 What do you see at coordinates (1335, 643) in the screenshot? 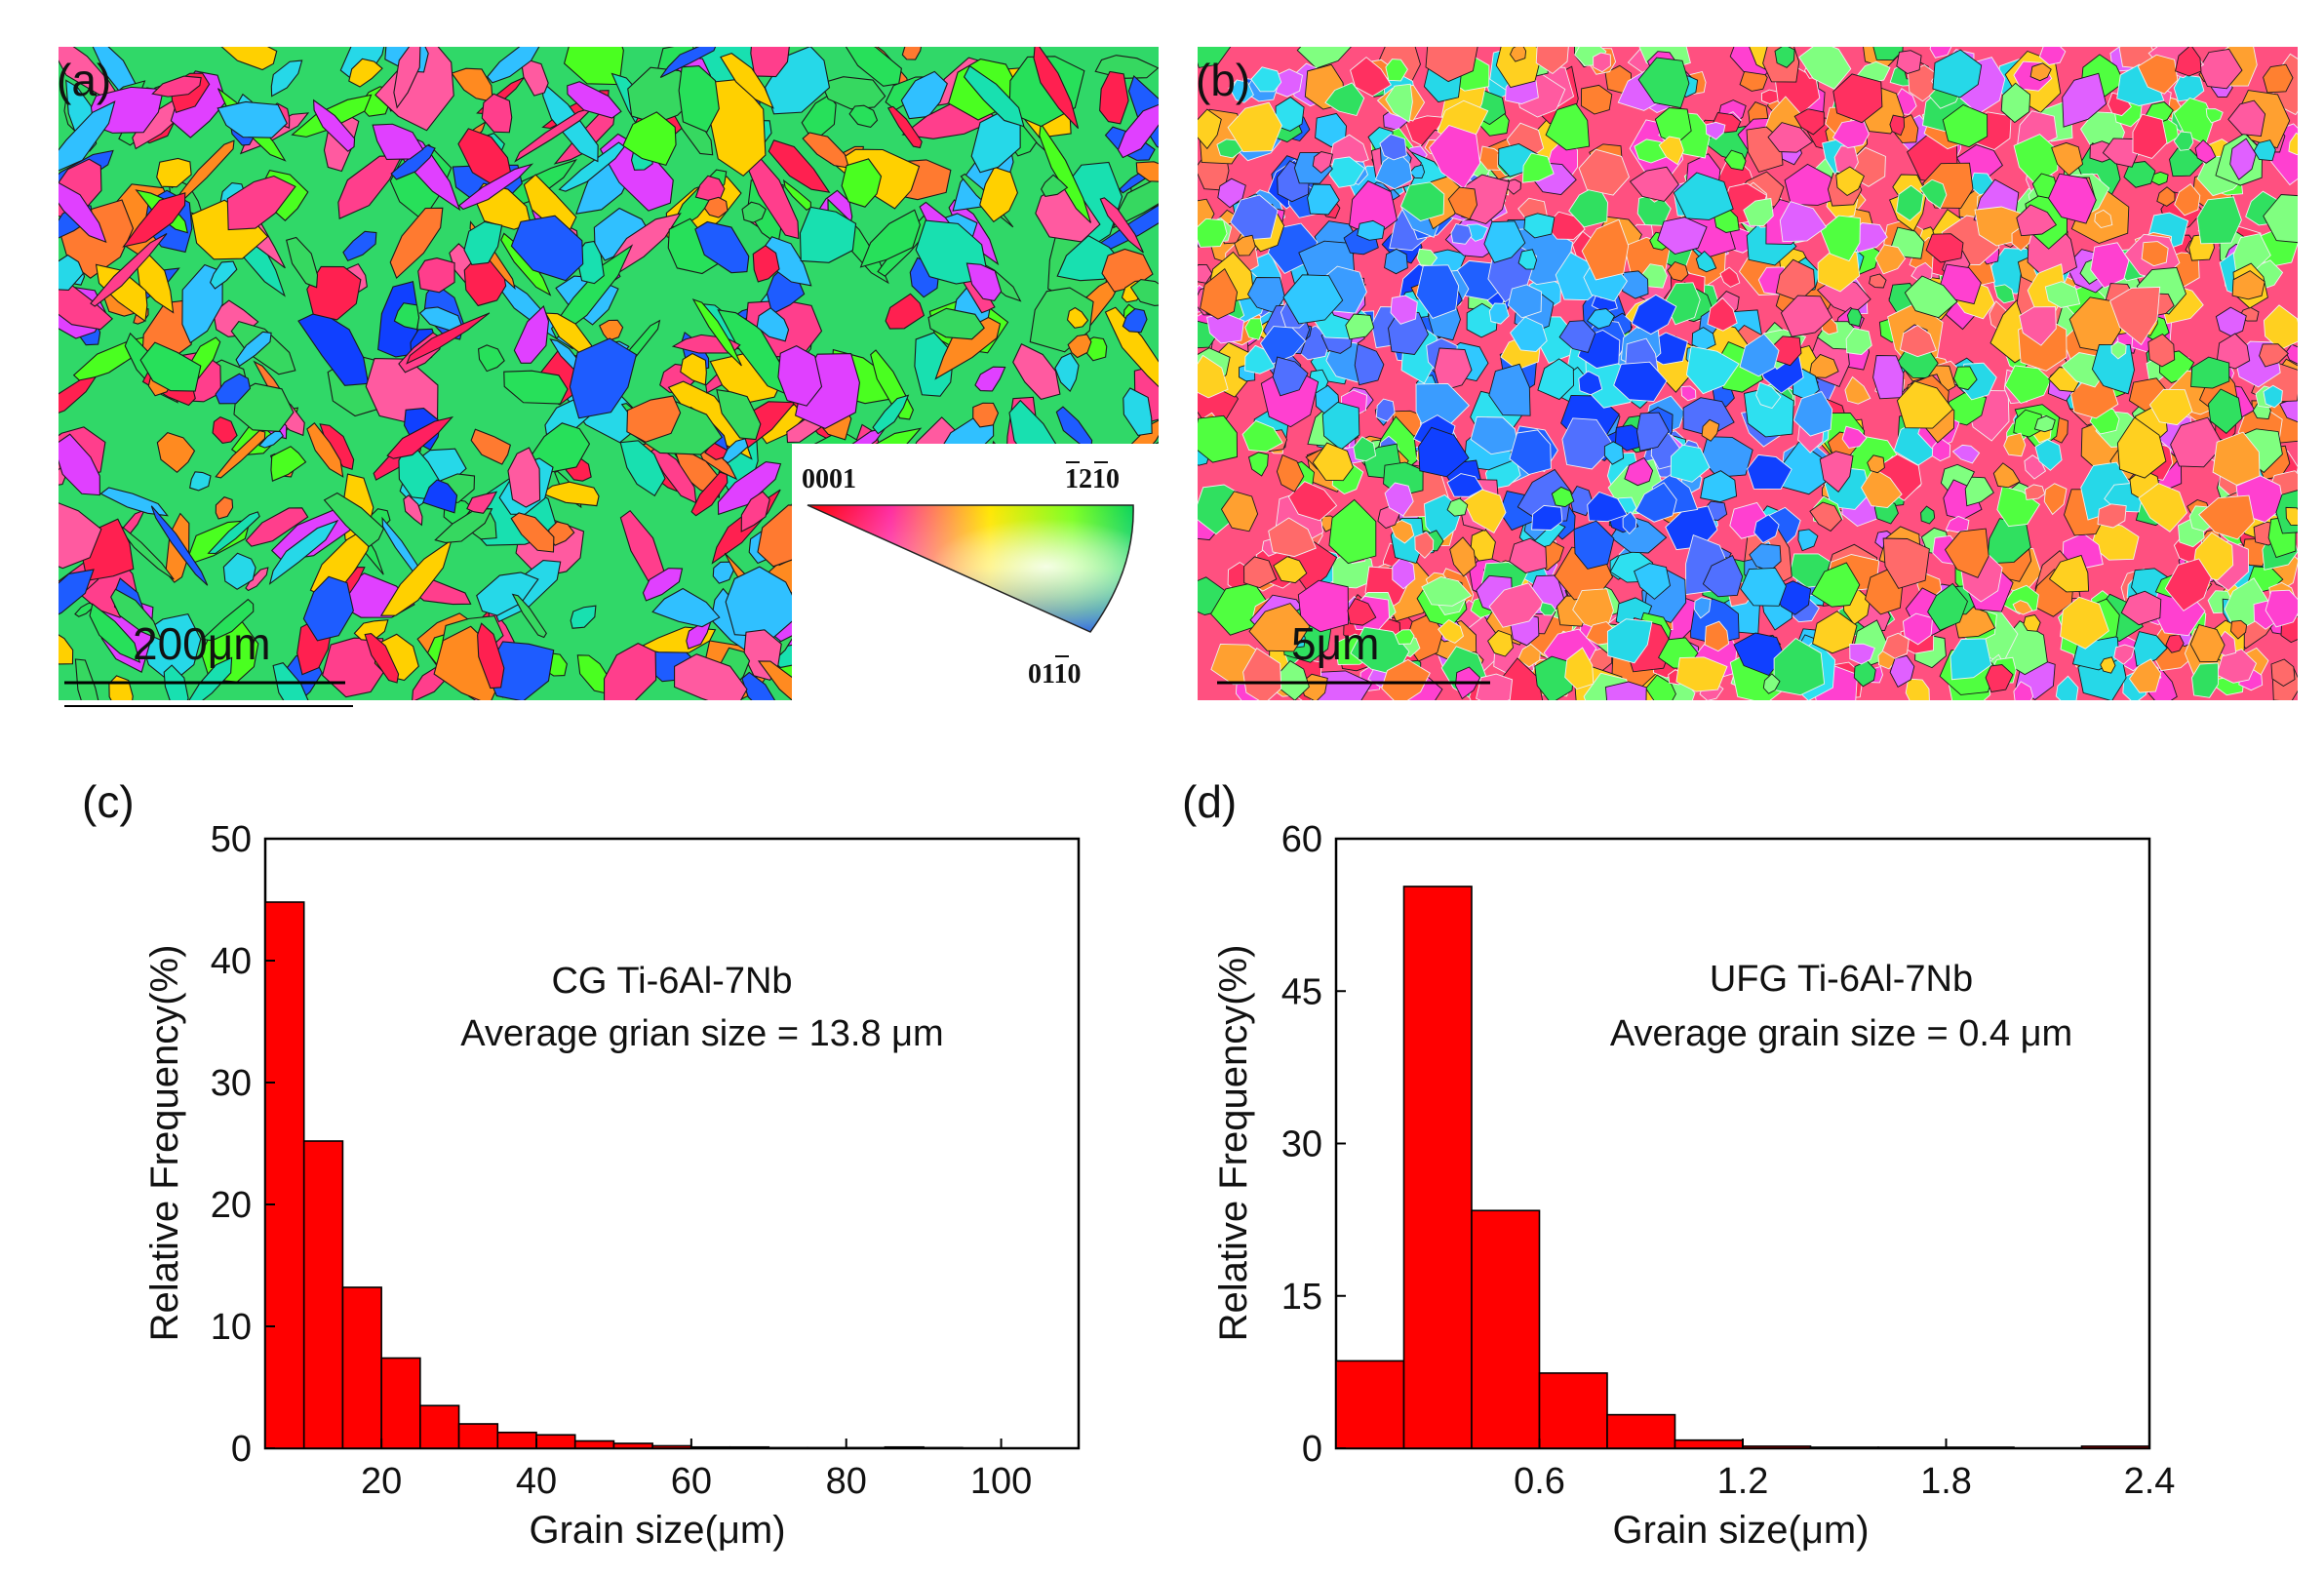
I see `scale-bar-b-label: 5μm` at bounding box center [1335, 643].